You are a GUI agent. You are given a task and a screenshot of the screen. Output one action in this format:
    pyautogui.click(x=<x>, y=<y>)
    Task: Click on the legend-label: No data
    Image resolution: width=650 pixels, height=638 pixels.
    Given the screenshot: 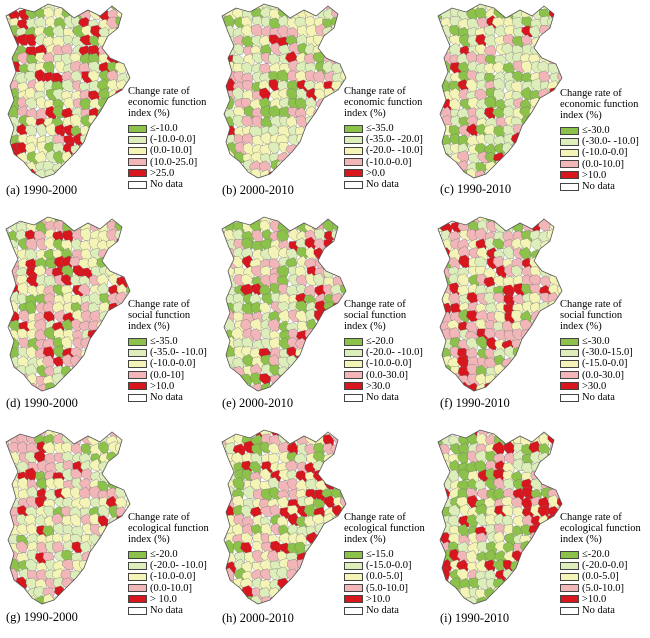 What is the action you would take?
    pyautogui.click(x=166, y=185)
    